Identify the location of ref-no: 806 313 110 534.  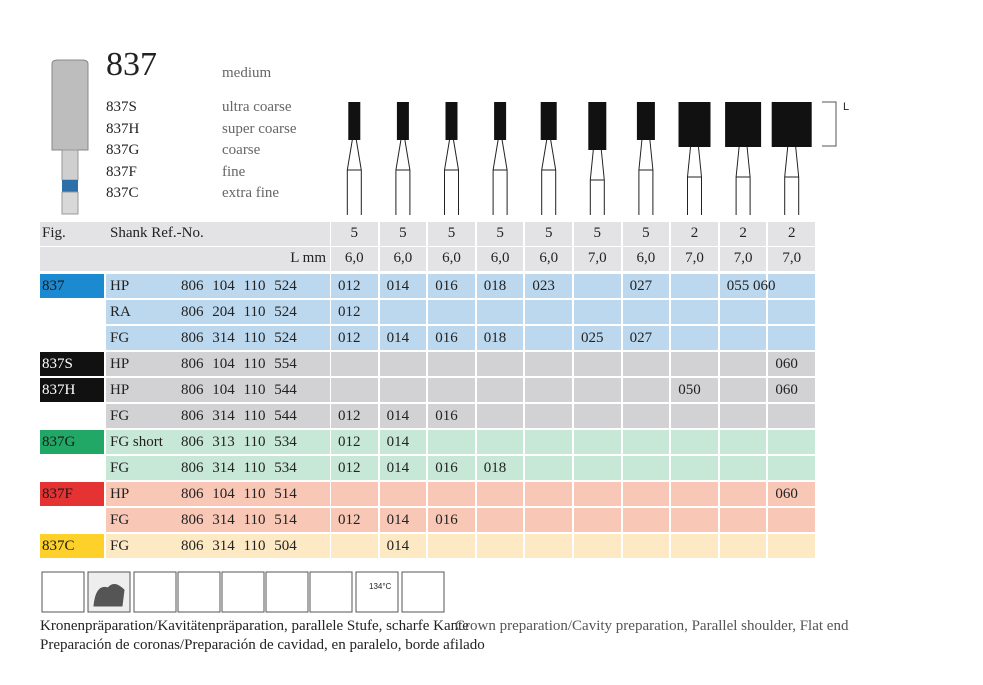
(239, 442).